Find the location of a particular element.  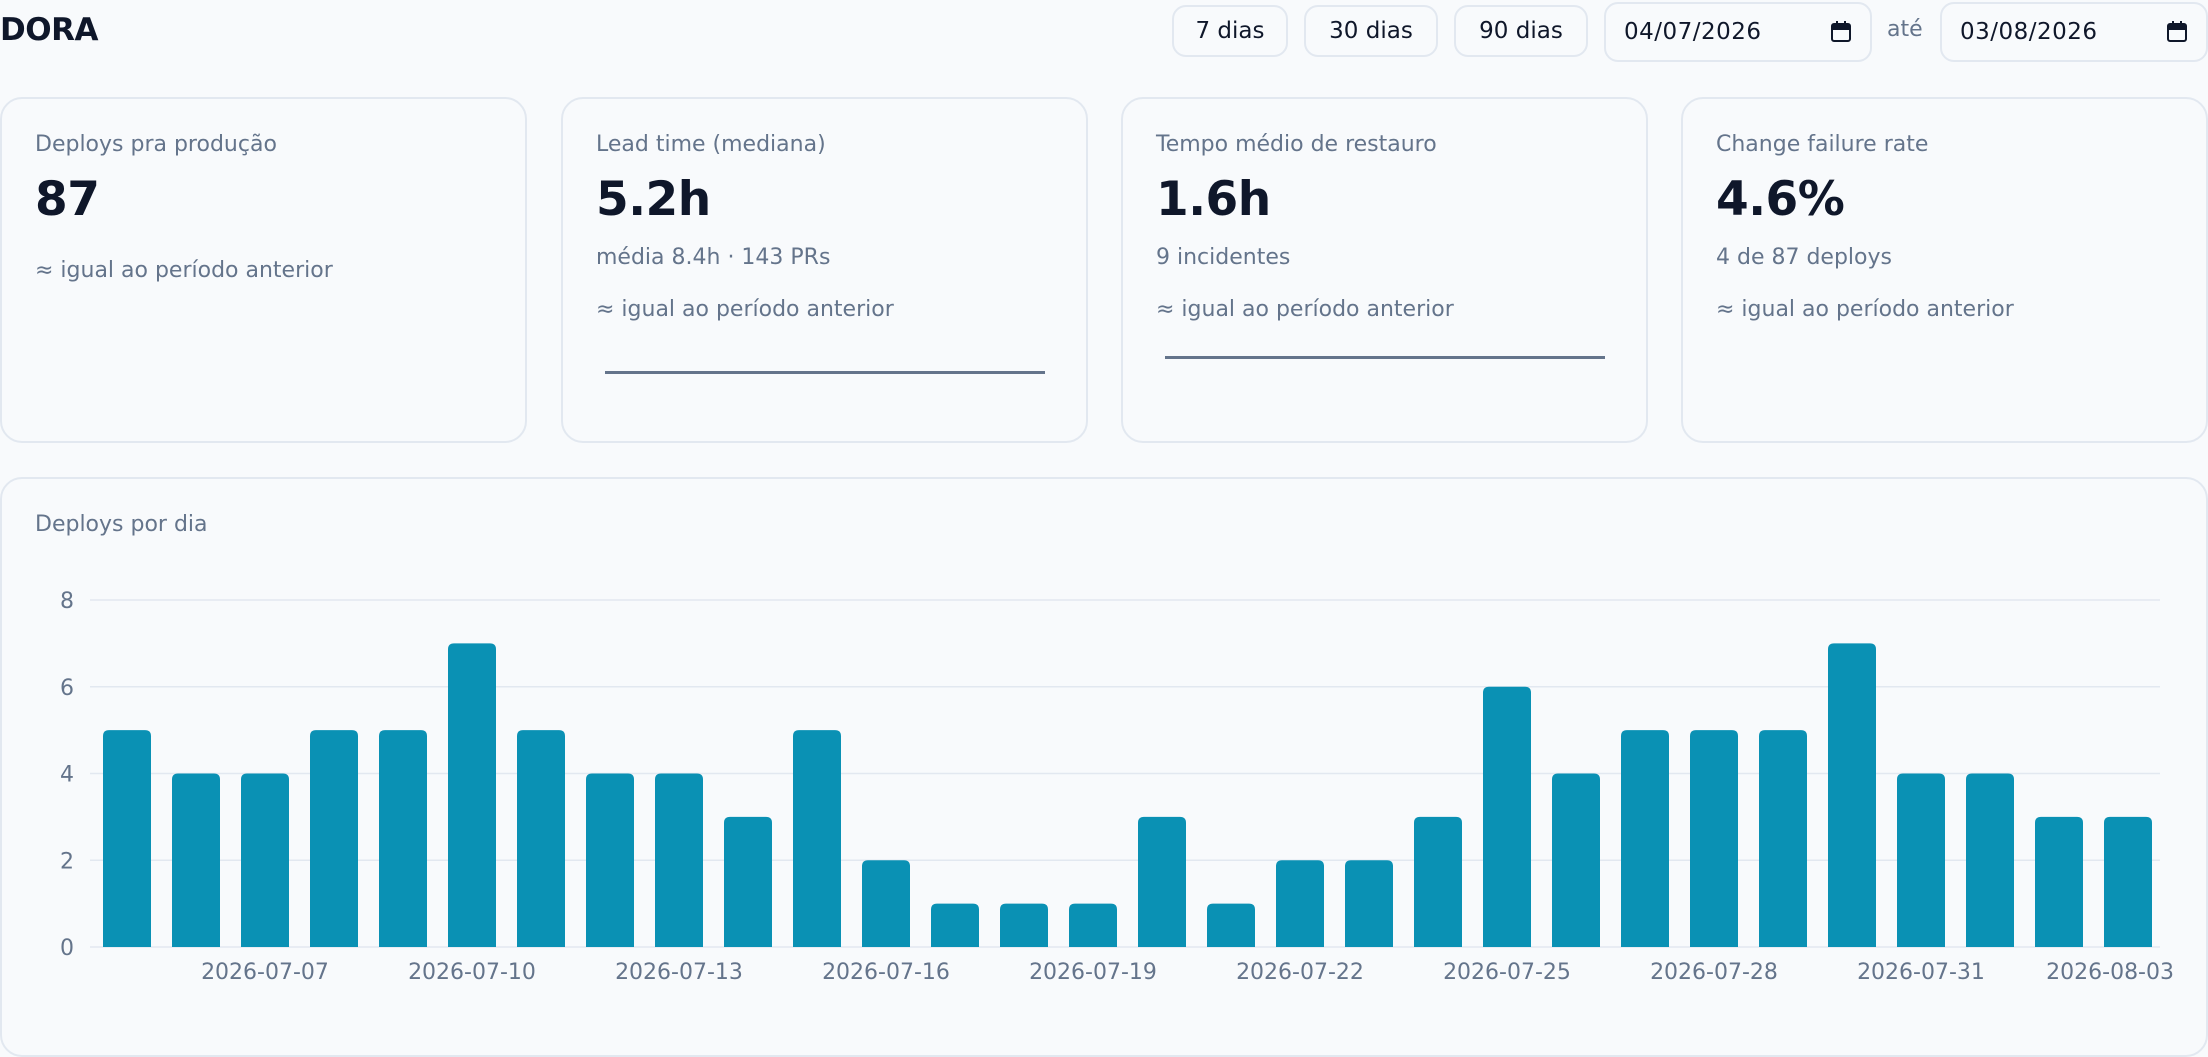

y-tick-label: 2 is located at coordinates (67, 861).